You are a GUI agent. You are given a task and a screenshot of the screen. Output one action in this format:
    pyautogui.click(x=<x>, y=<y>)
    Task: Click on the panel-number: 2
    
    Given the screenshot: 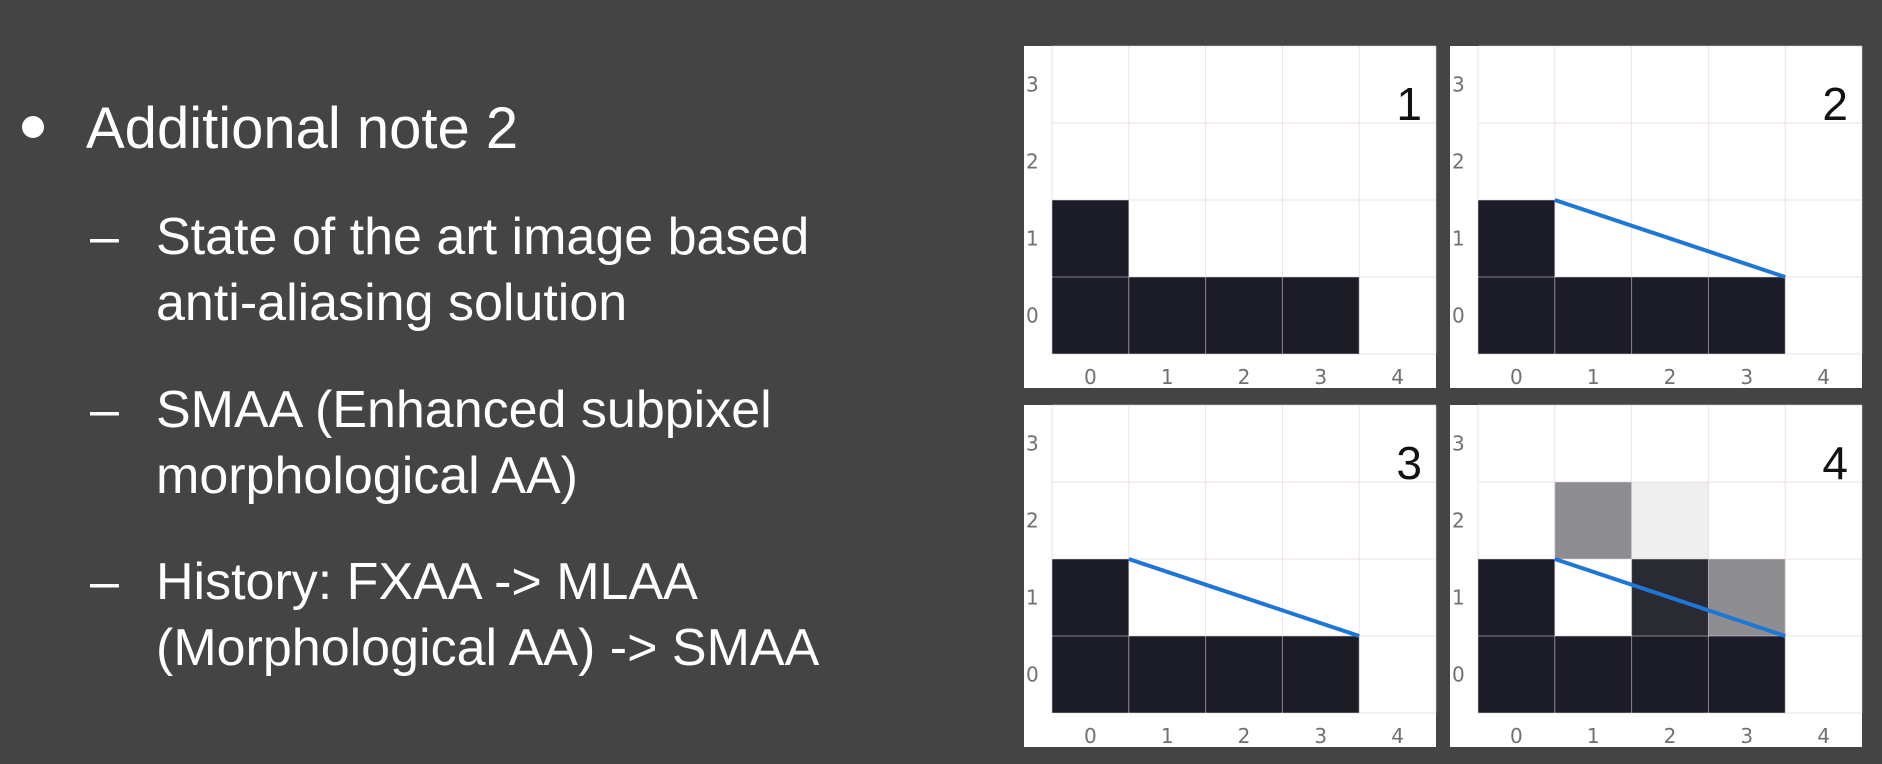 What is the action you would take?
    pyautogui.click(x=1835, y=104)
    